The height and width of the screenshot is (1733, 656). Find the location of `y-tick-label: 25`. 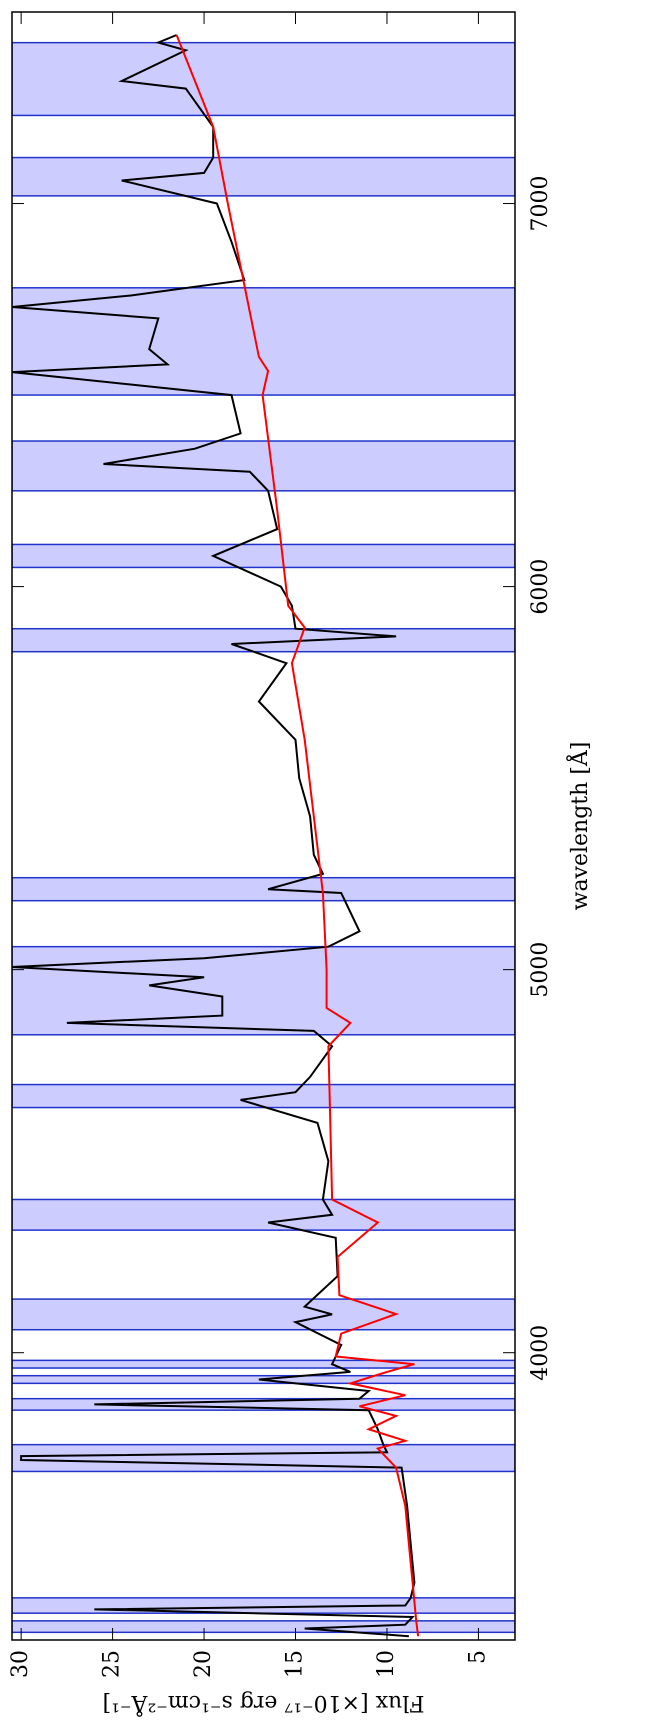

y-tick-label: 25 is located at coordinates (112, 1664).